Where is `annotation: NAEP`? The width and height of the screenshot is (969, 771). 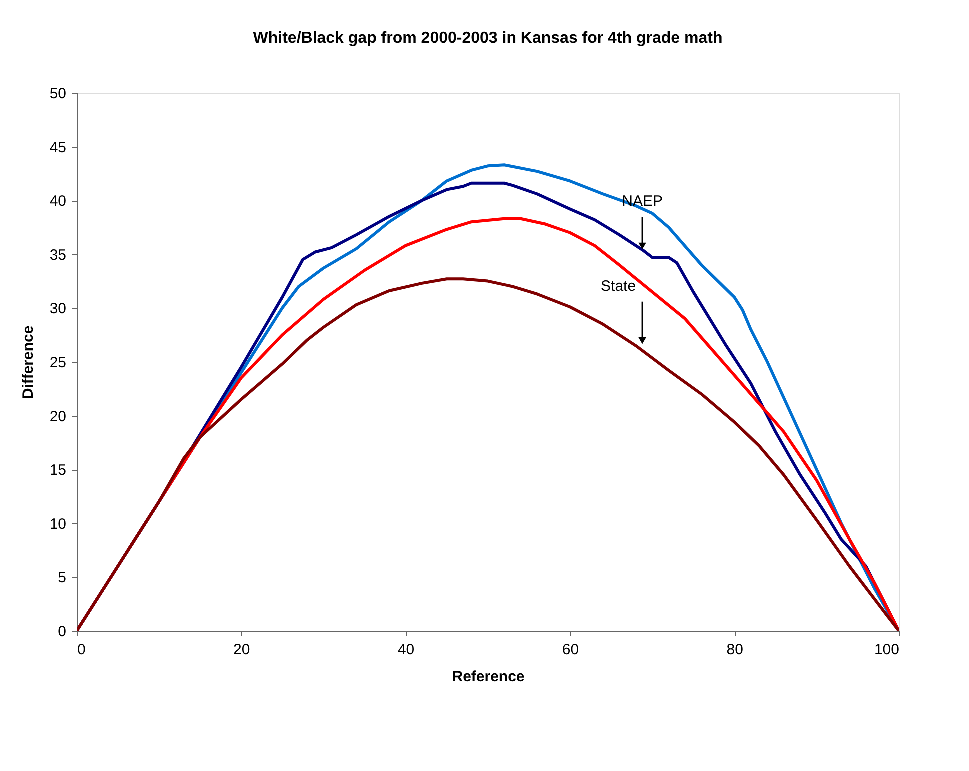 annotation: NAEP is located at coordinates (642, 201).